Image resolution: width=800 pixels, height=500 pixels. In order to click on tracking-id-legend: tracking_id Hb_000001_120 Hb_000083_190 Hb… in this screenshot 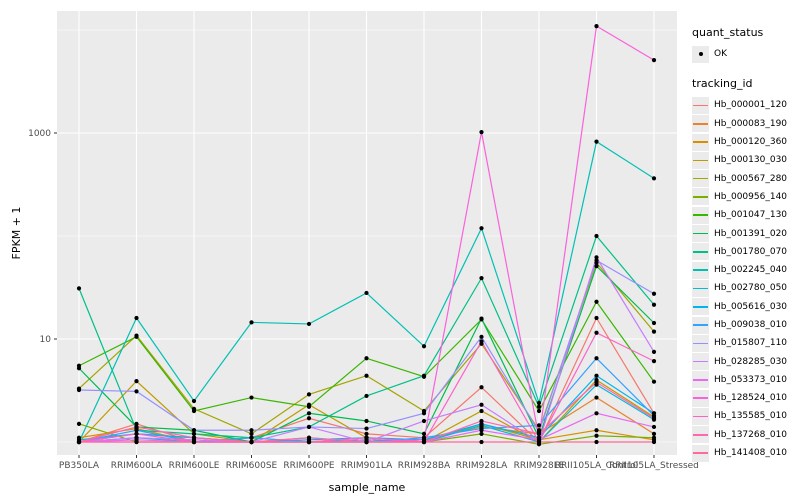, I will do `click(745, 269)`.